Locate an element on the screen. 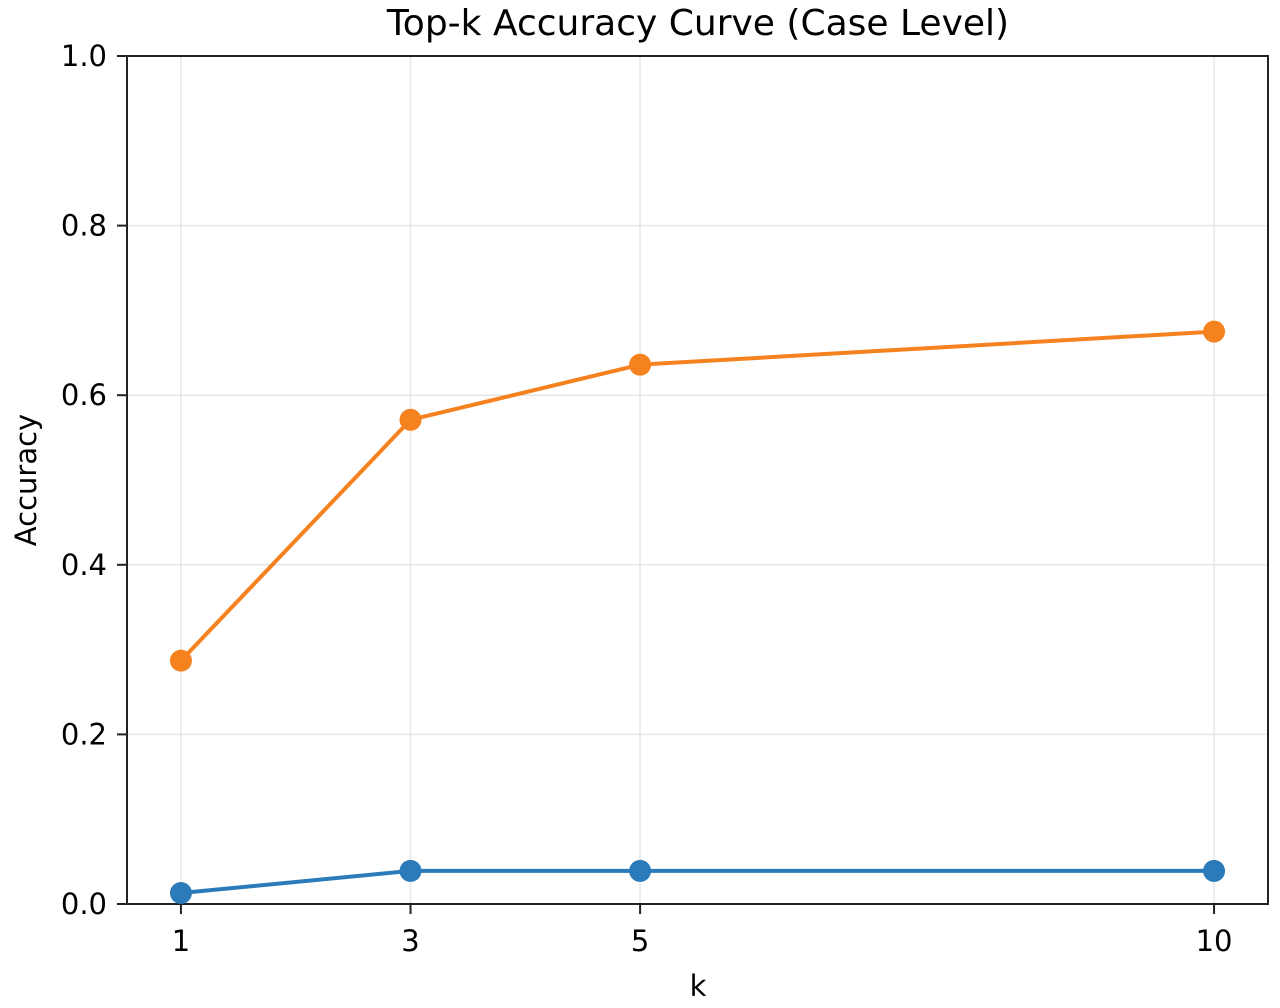 The height and width of the screenshot is (1008, 1280). y-axis-label: Accuracy is located at coordinates (26, 480).